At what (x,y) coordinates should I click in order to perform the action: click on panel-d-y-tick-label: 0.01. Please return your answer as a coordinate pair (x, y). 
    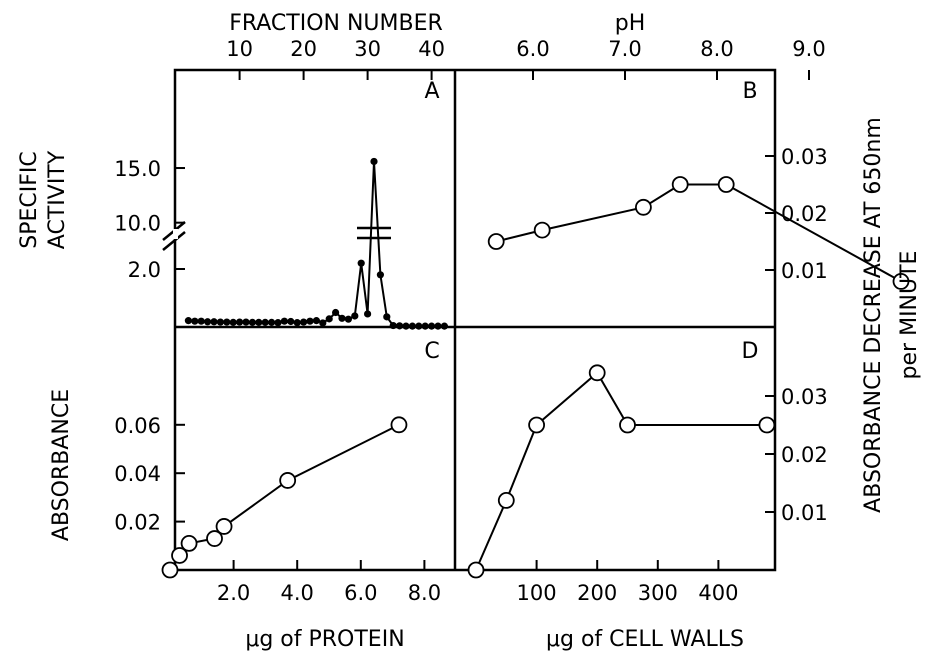
    Looking at the image, I should click on (804, 513).